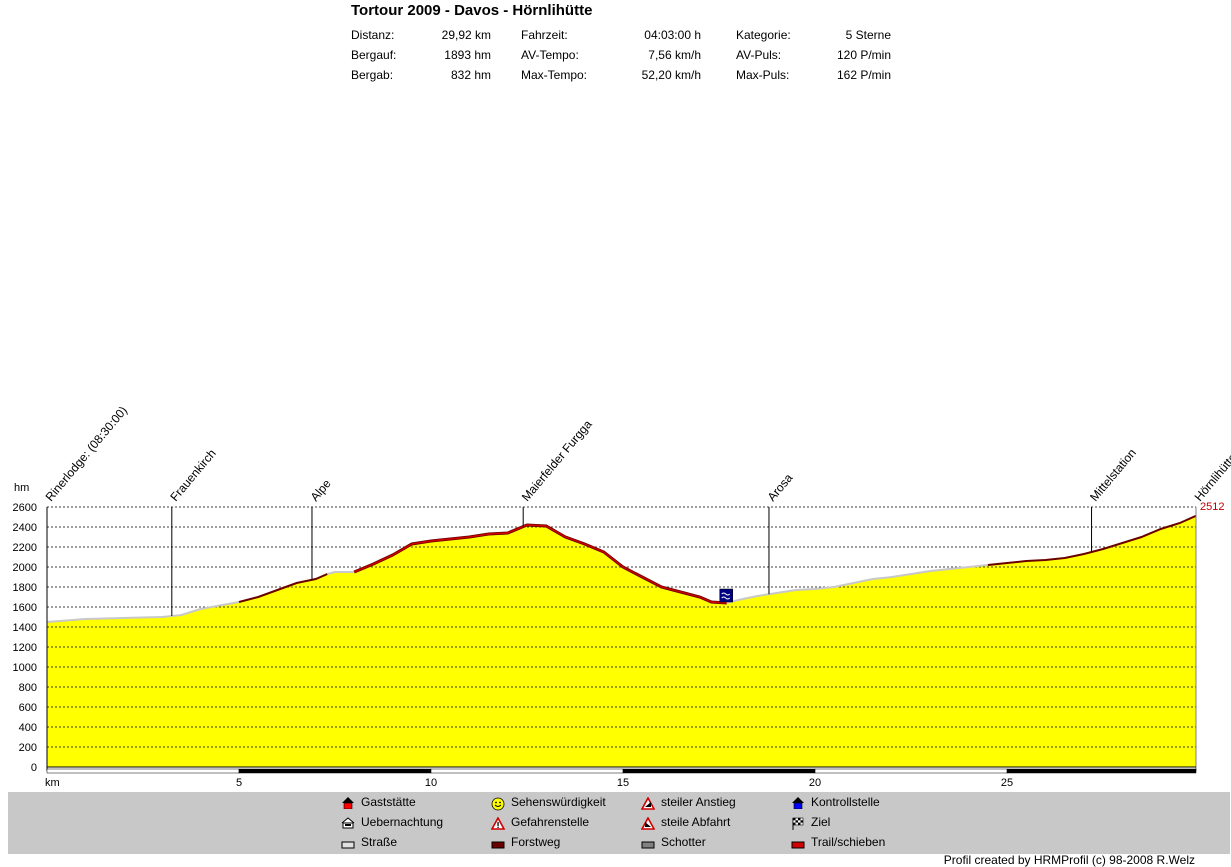 The image size is (1231, 867). Describe the element at coordinates (1212, 507) in the screenshot. I see `max-elevation-label: 2512` at that location.